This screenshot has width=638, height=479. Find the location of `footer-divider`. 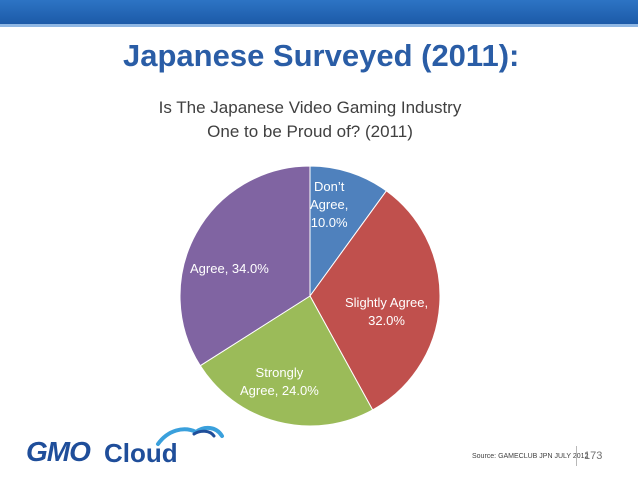

footer-divider is located at coordinates (576, 456).